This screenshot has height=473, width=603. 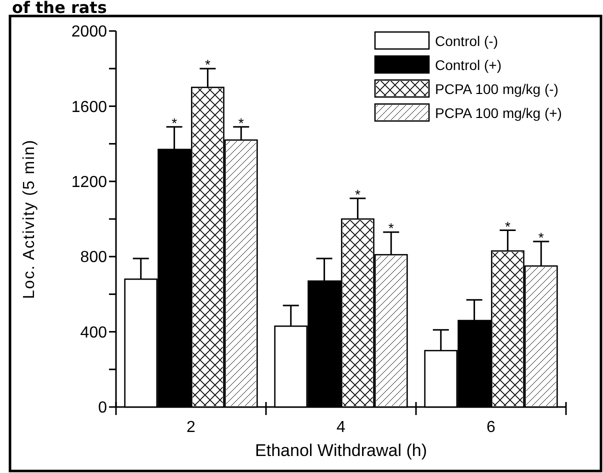 What do you see at coordinates (59, 8) in the screenshot?
I see `chart-title: of the rats` at bounding box center [59, 8].